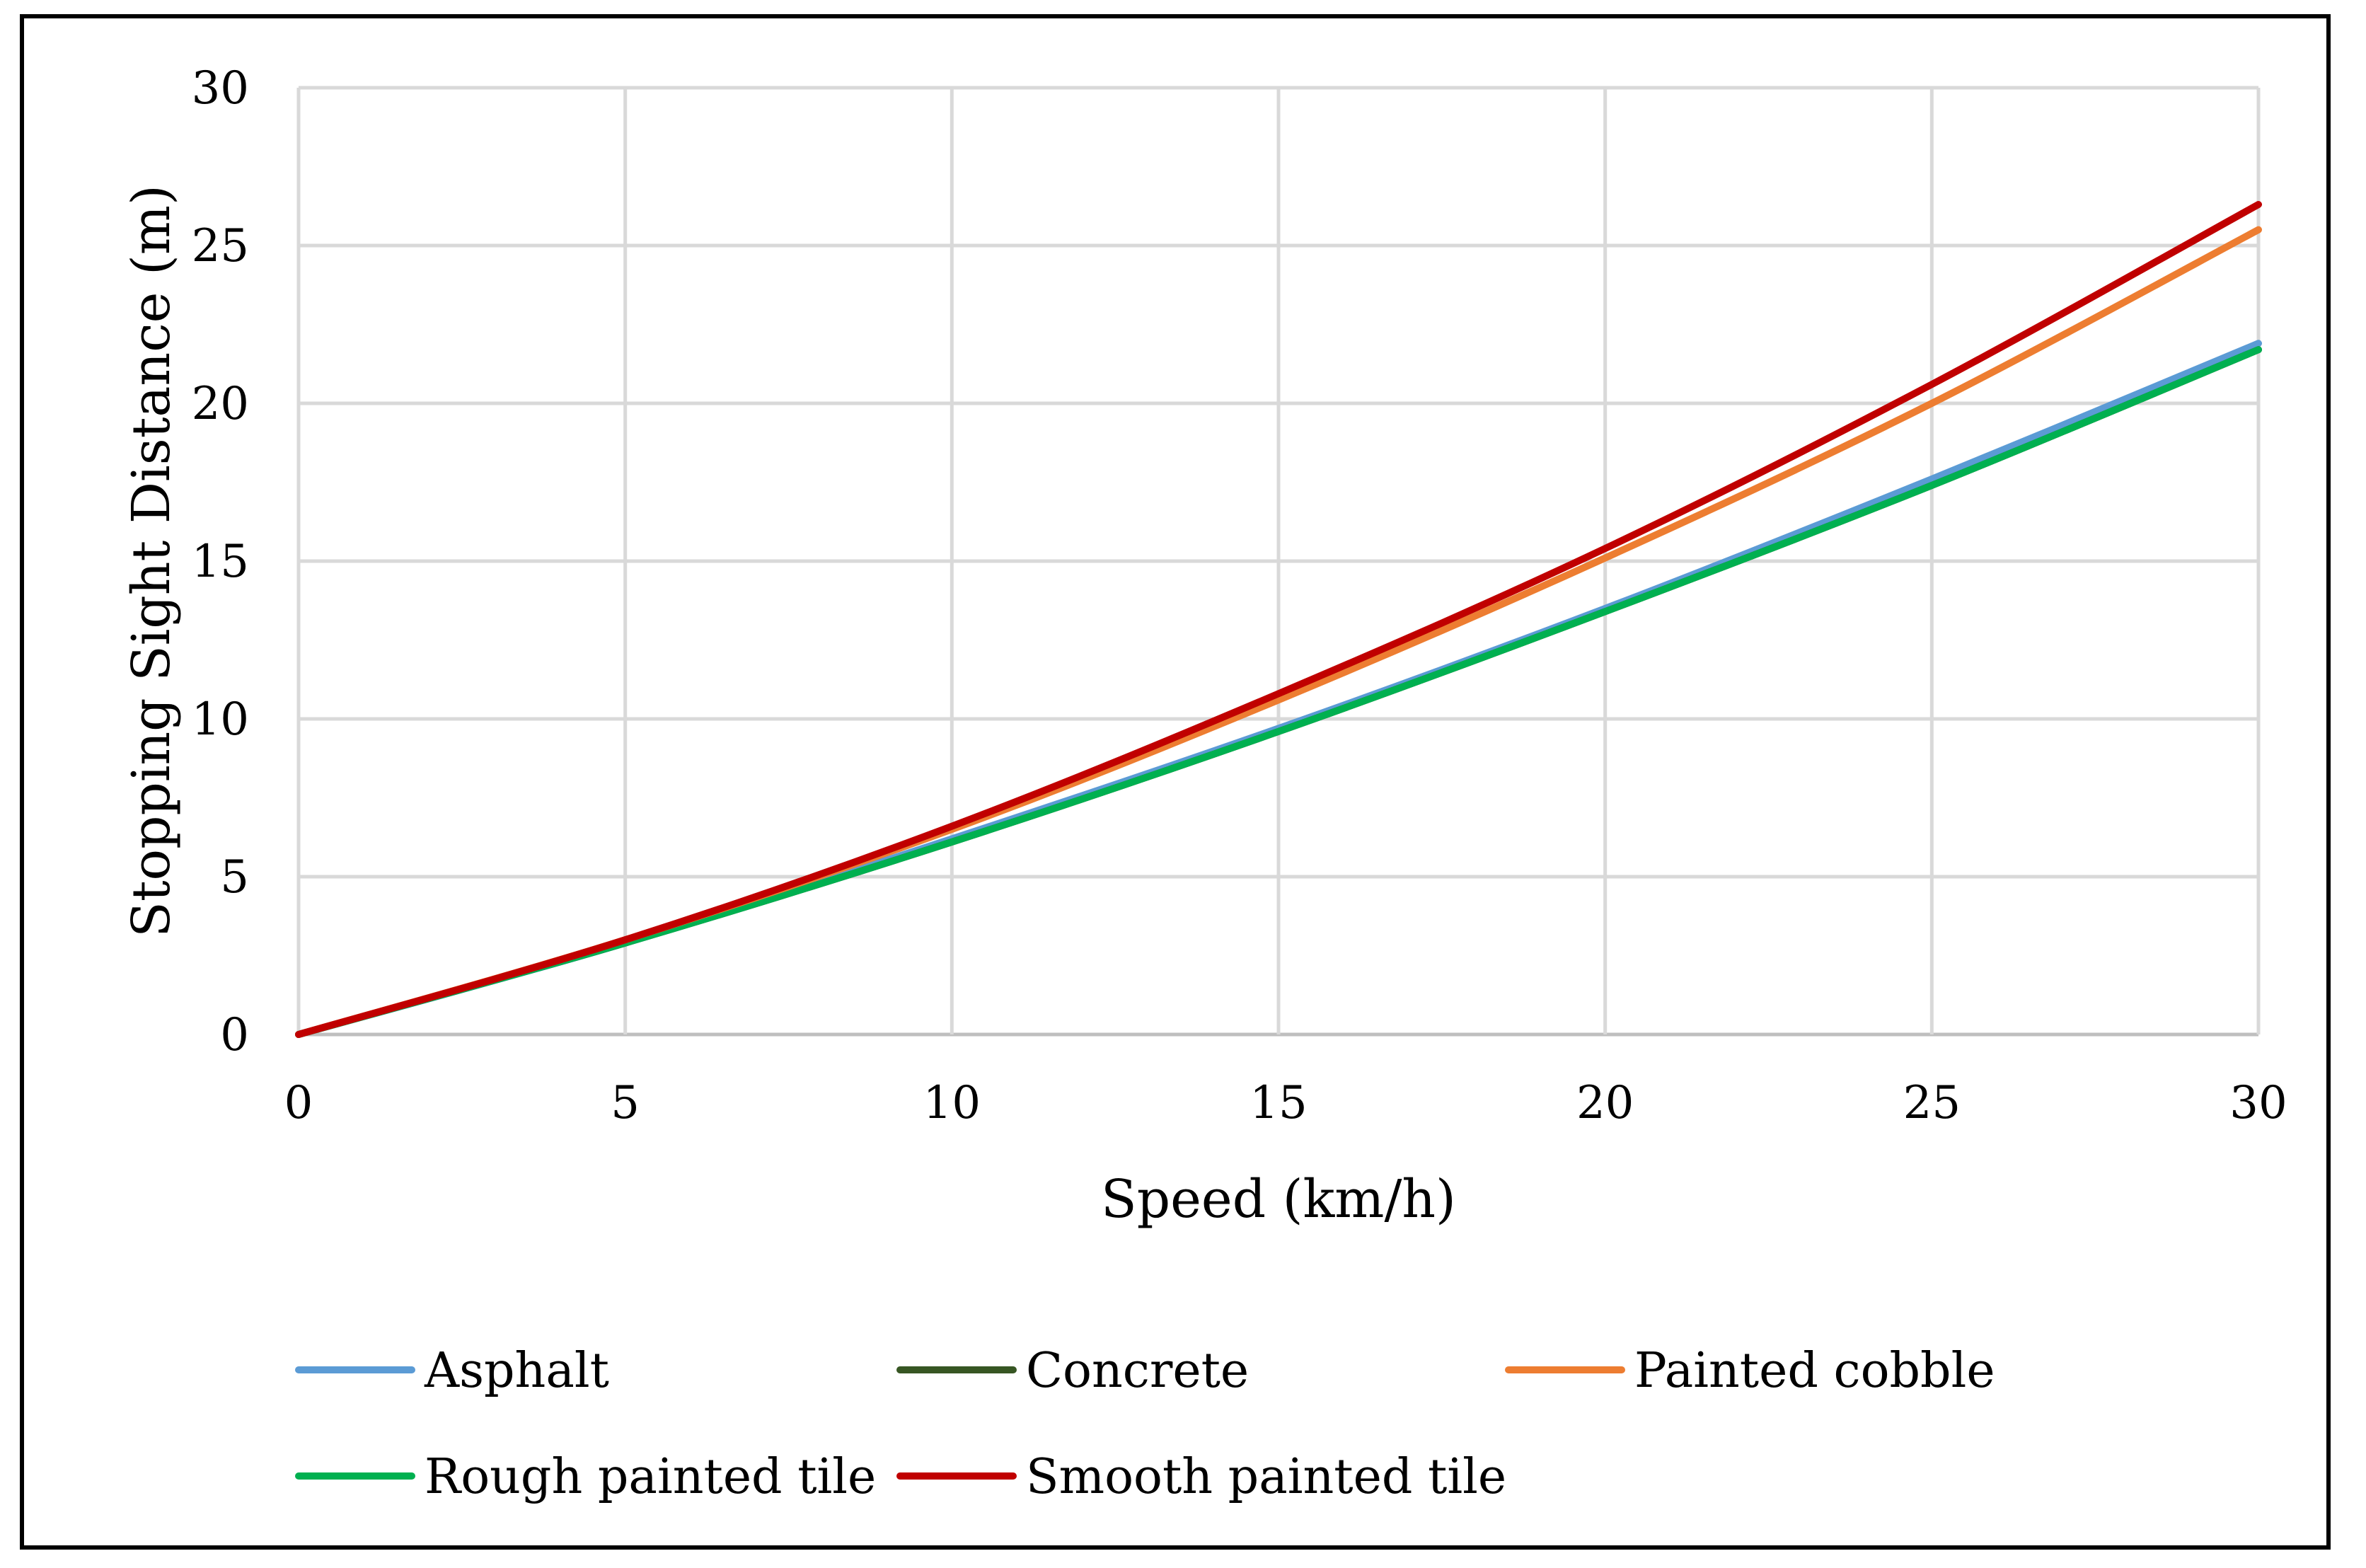 The width and height of the screenshot is (2366, 1568). What do you see at coordinates (625, 1103) in the screenshot?
I see `x-tick-label: 5` at bounding box center [625, 1103].